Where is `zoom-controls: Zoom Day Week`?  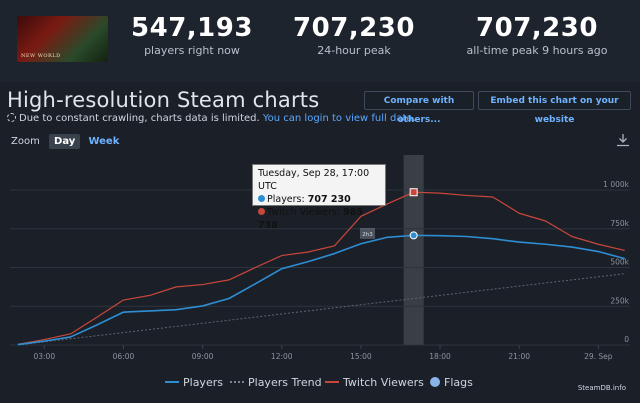
zoom-controls: Zoom Day Week is located at coordinates (67, 141).